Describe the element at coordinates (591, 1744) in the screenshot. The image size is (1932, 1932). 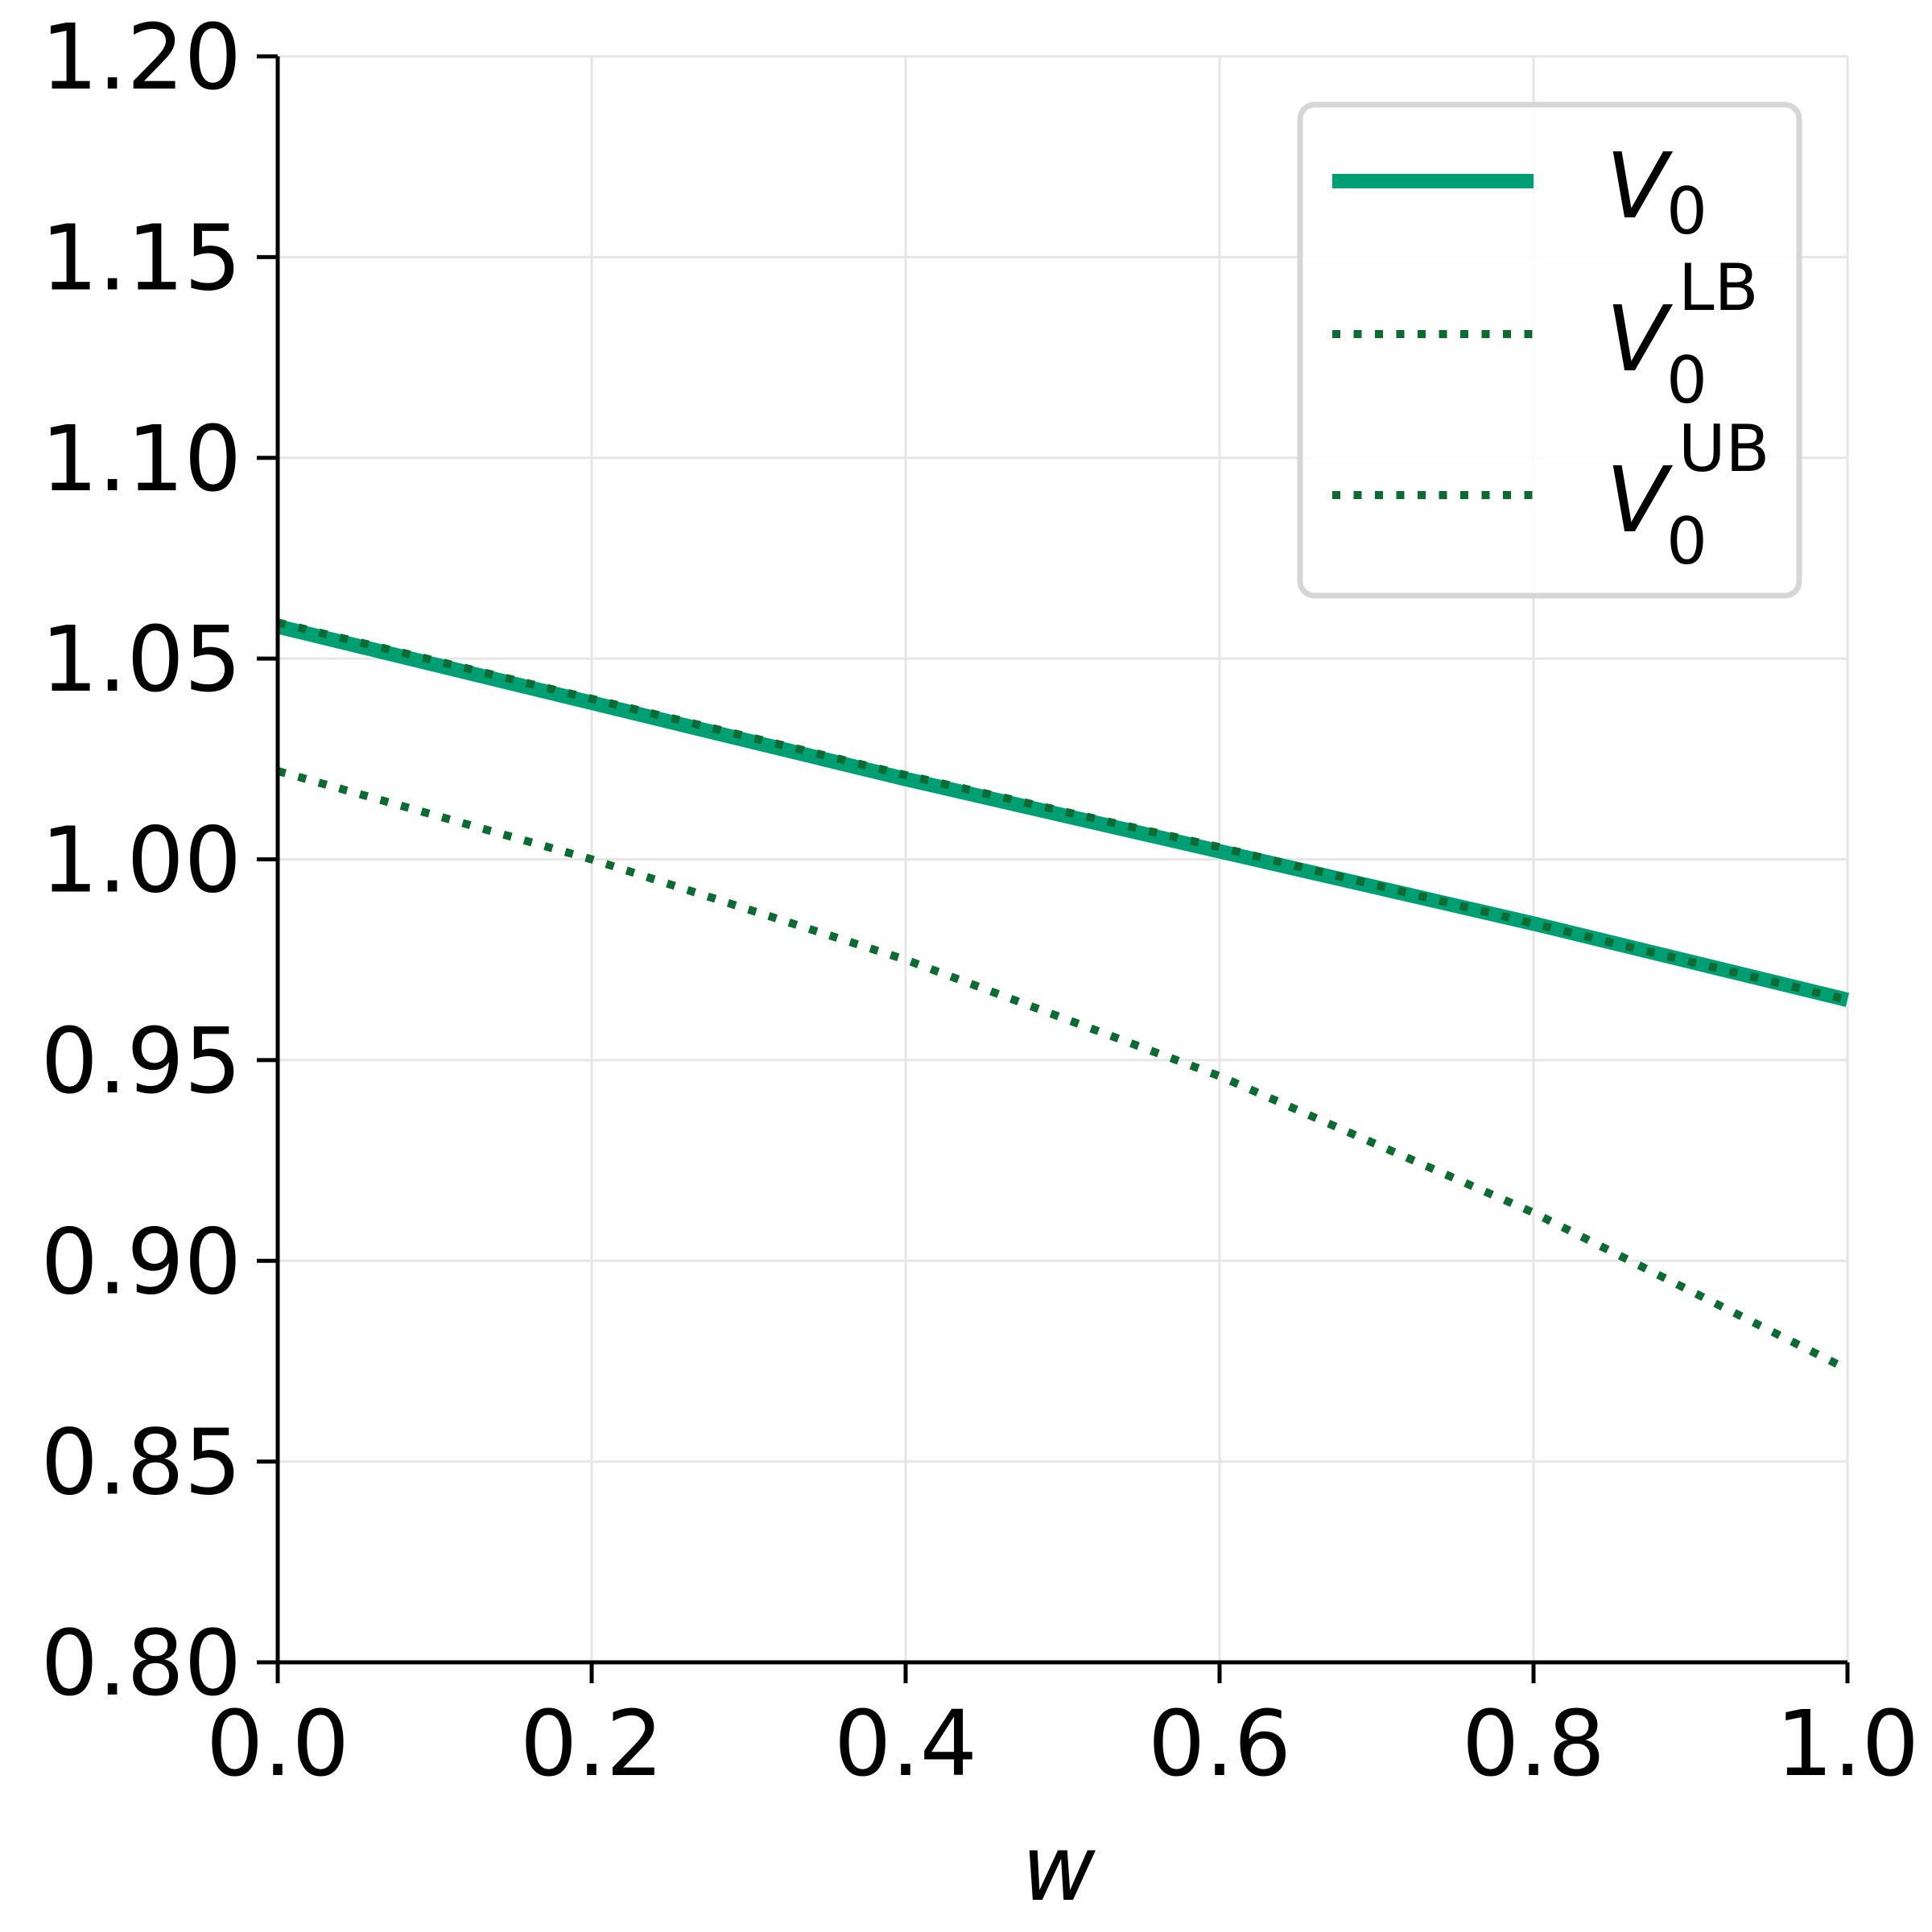
I see `x-tick-label: 0.2` at that location.